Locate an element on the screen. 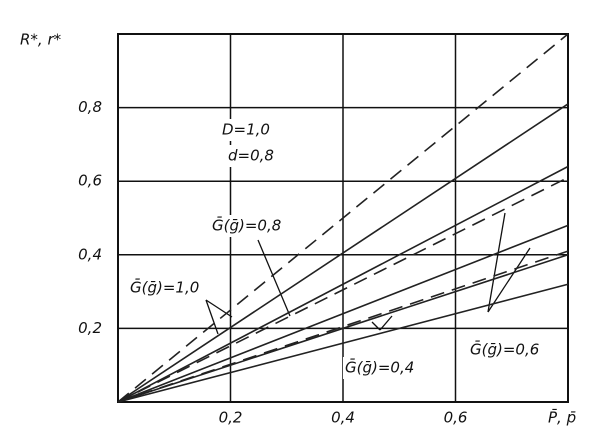  y-tick-label: 0,8 is located at coordinates (90, 107).